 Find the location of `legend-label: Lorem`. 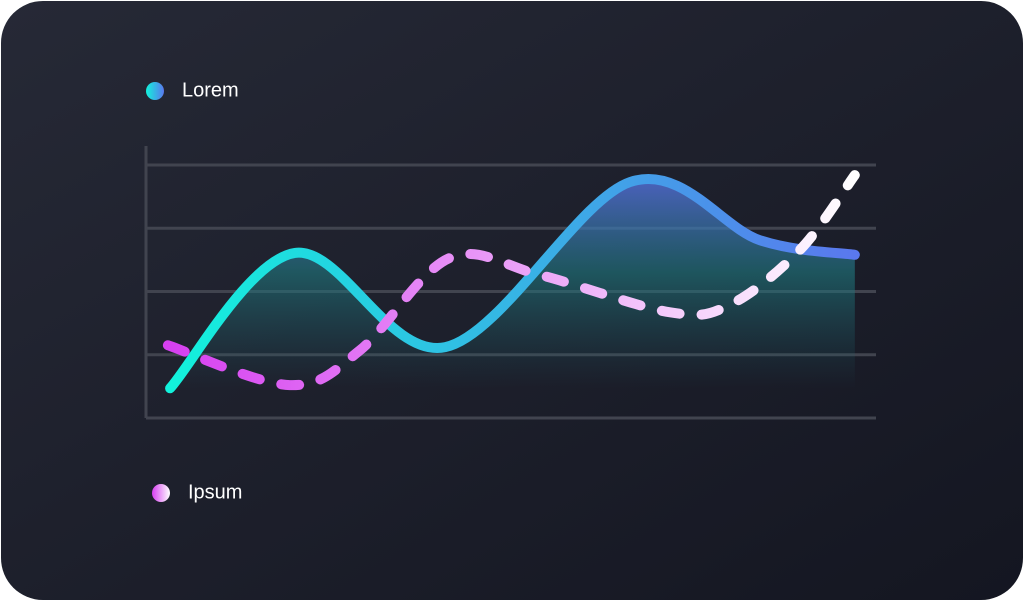

legend-label: Lorem is located at coordinates (210, 90).